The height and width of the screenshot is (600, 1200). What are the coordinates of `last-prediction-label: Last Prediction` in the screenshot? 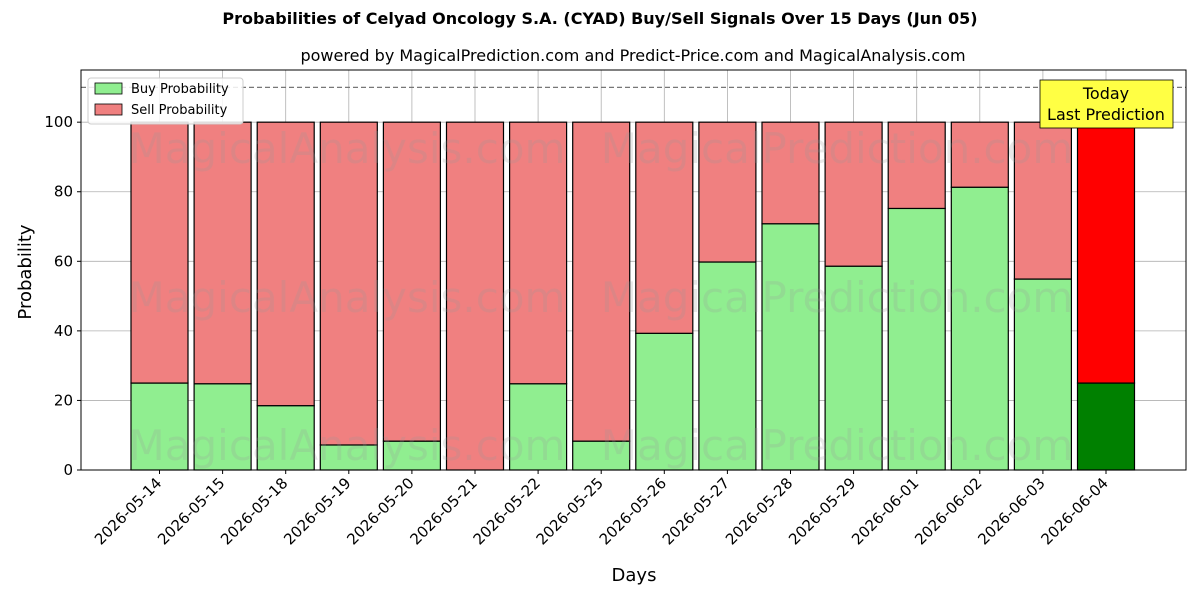 It's located at (1106, 114).